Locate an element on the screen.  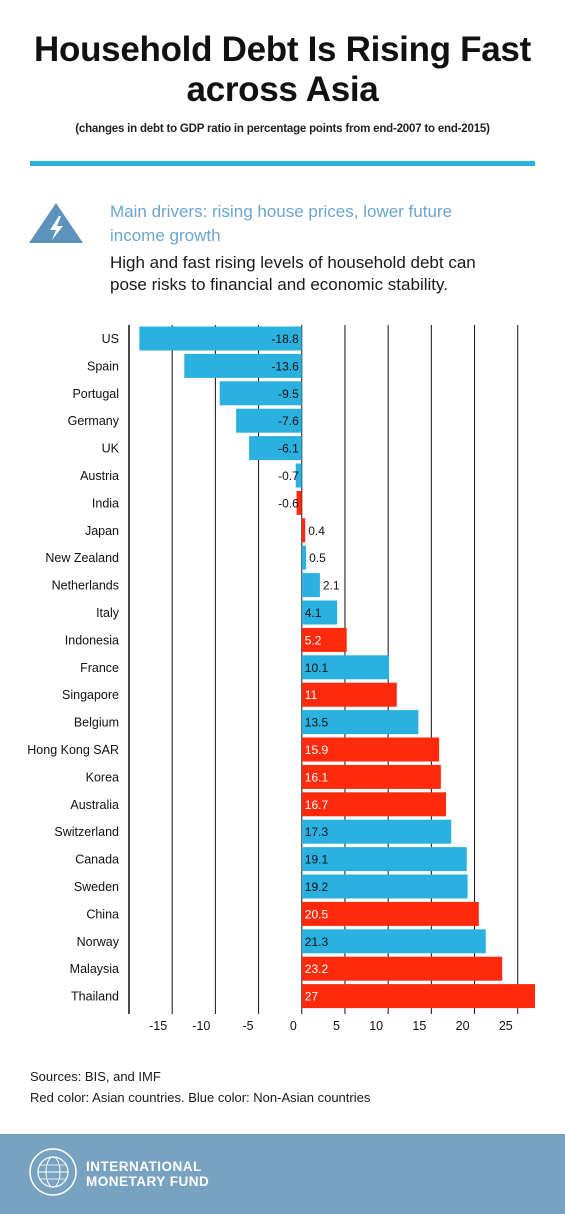
data-label: 13.5 is located at coordinates (317, 723).